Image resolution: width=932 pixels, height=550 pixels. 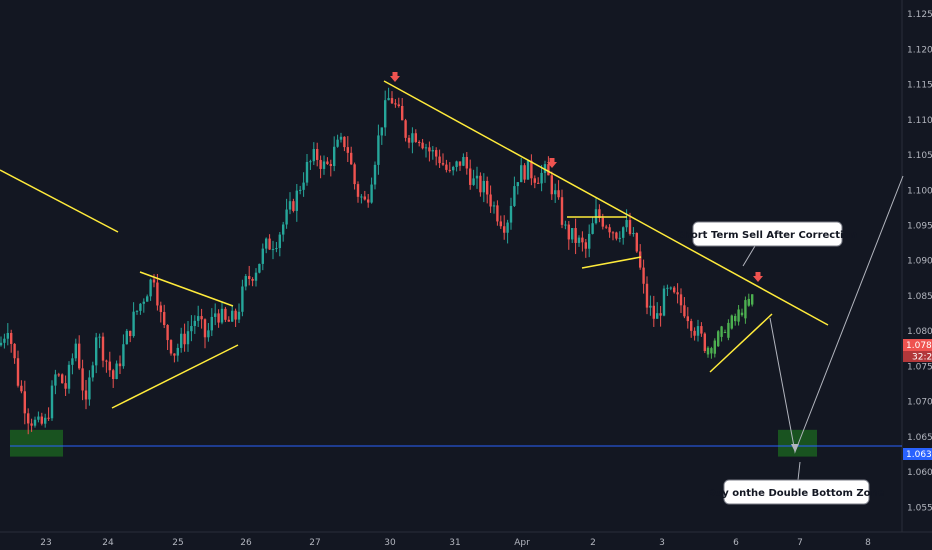 I want to click on time-tick-label: 26, so click(x=246, y=543).